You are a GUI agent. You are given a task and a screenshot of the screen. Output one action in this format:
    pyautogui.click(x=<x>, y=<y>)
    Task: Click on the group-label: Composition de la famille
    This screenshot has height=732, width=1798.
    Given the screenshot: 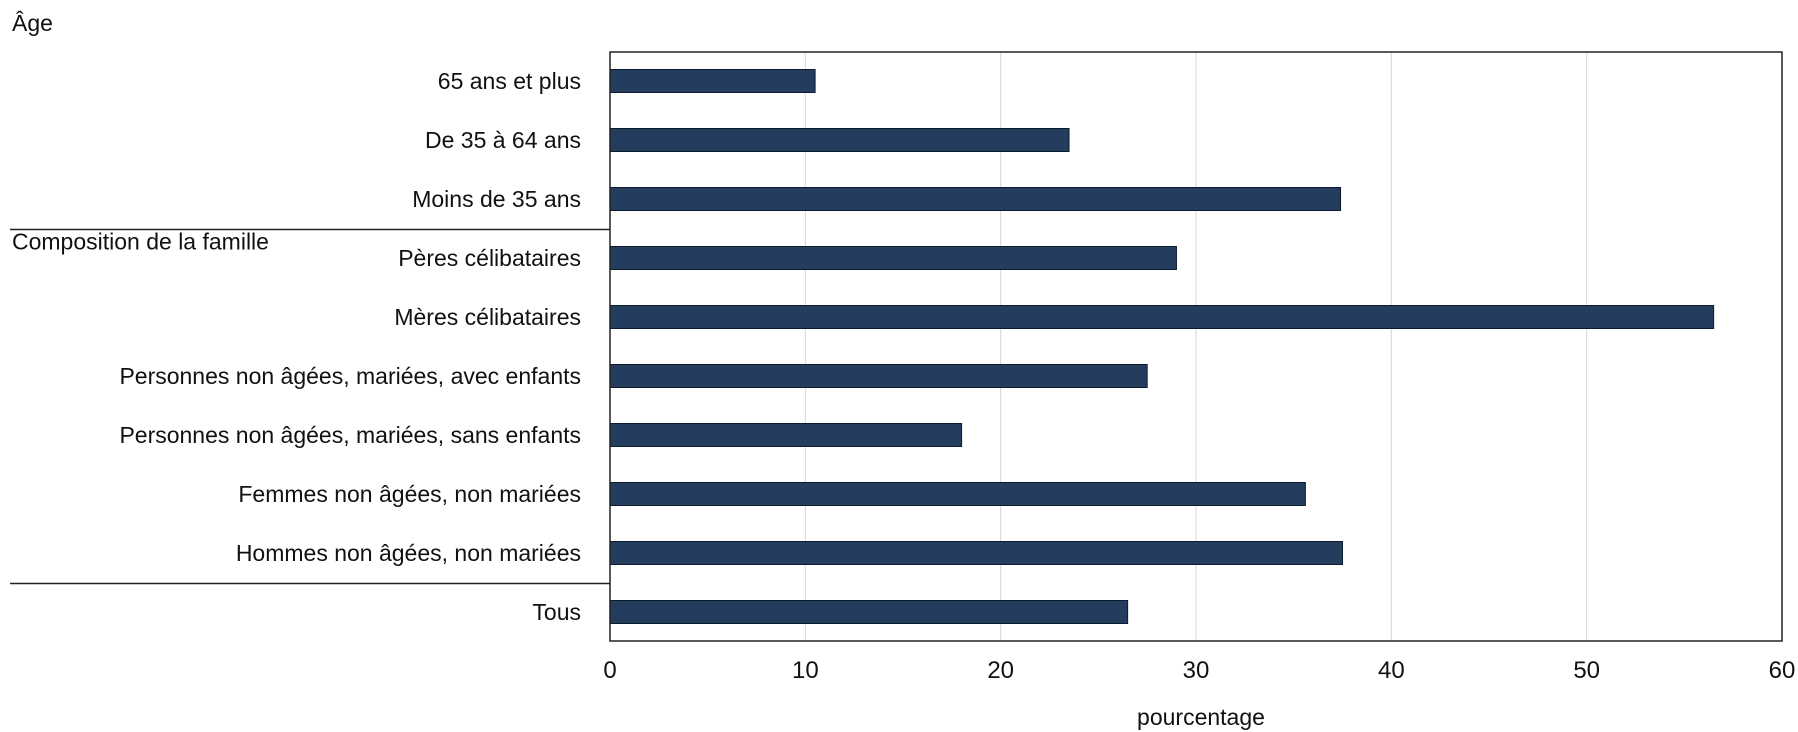 What is the action you would take?
    pyautogui.click(x=140, y=242)
    